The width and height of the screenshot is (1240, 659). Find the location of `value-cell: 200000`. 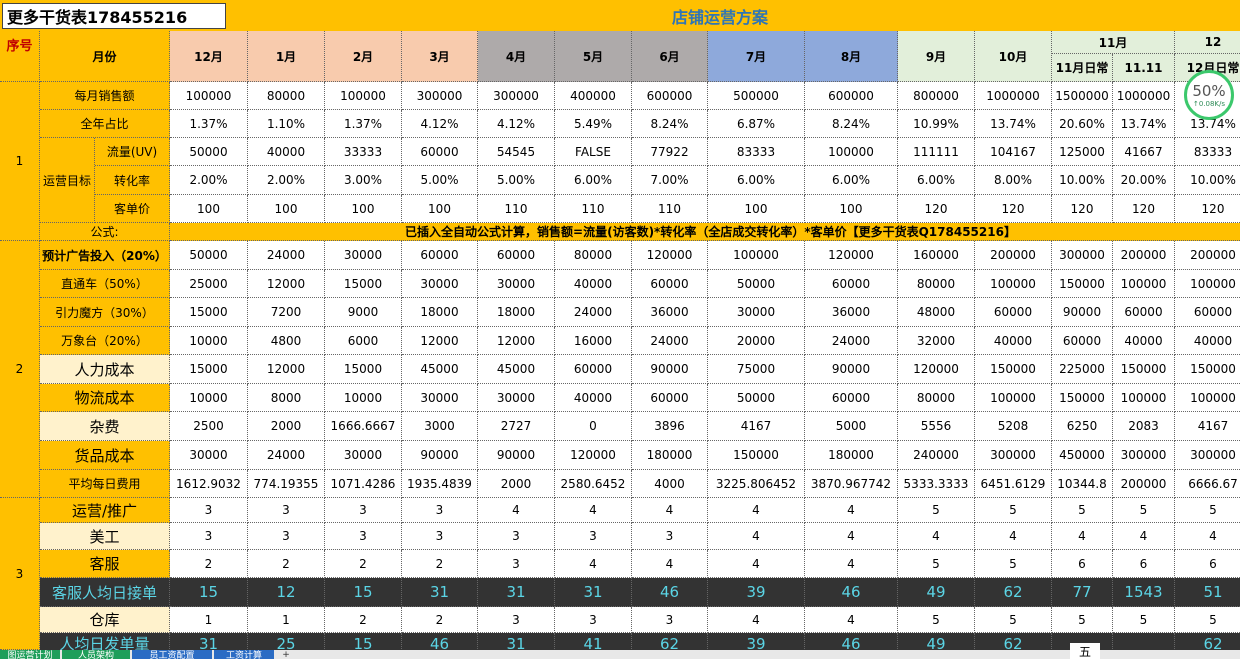

value-cell: 200000 is located at coordinates (1144, 484).